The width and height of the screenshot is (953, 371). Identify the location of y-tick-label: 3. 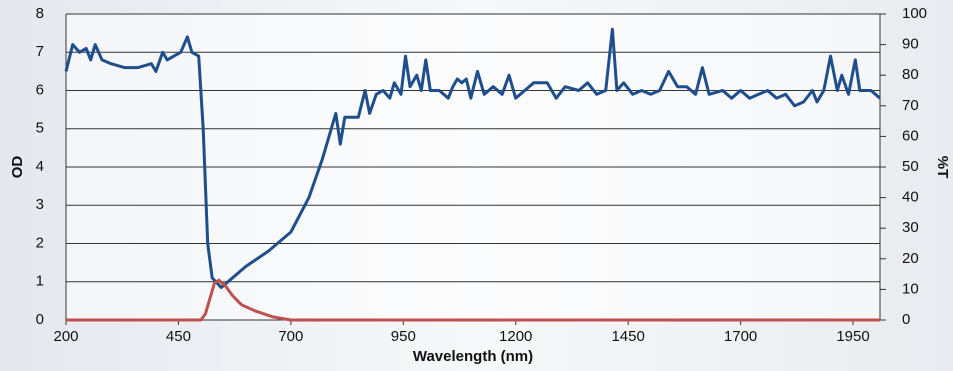
(40, 204).